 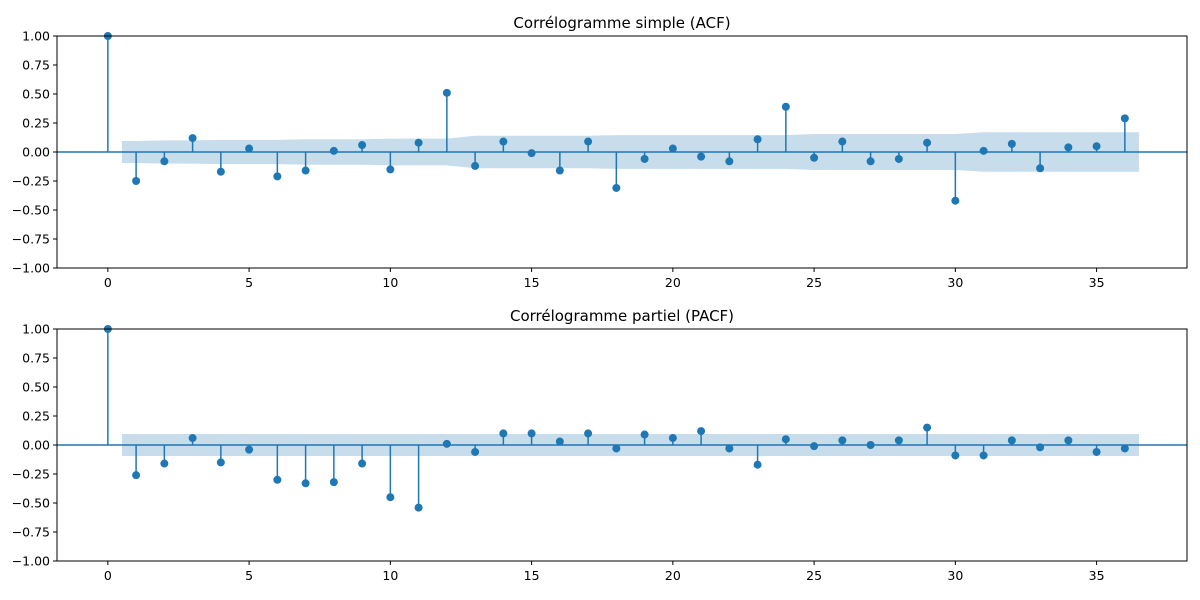 I want to click on pacf-ytick-label: −1.00, so click(x=31, y=561).